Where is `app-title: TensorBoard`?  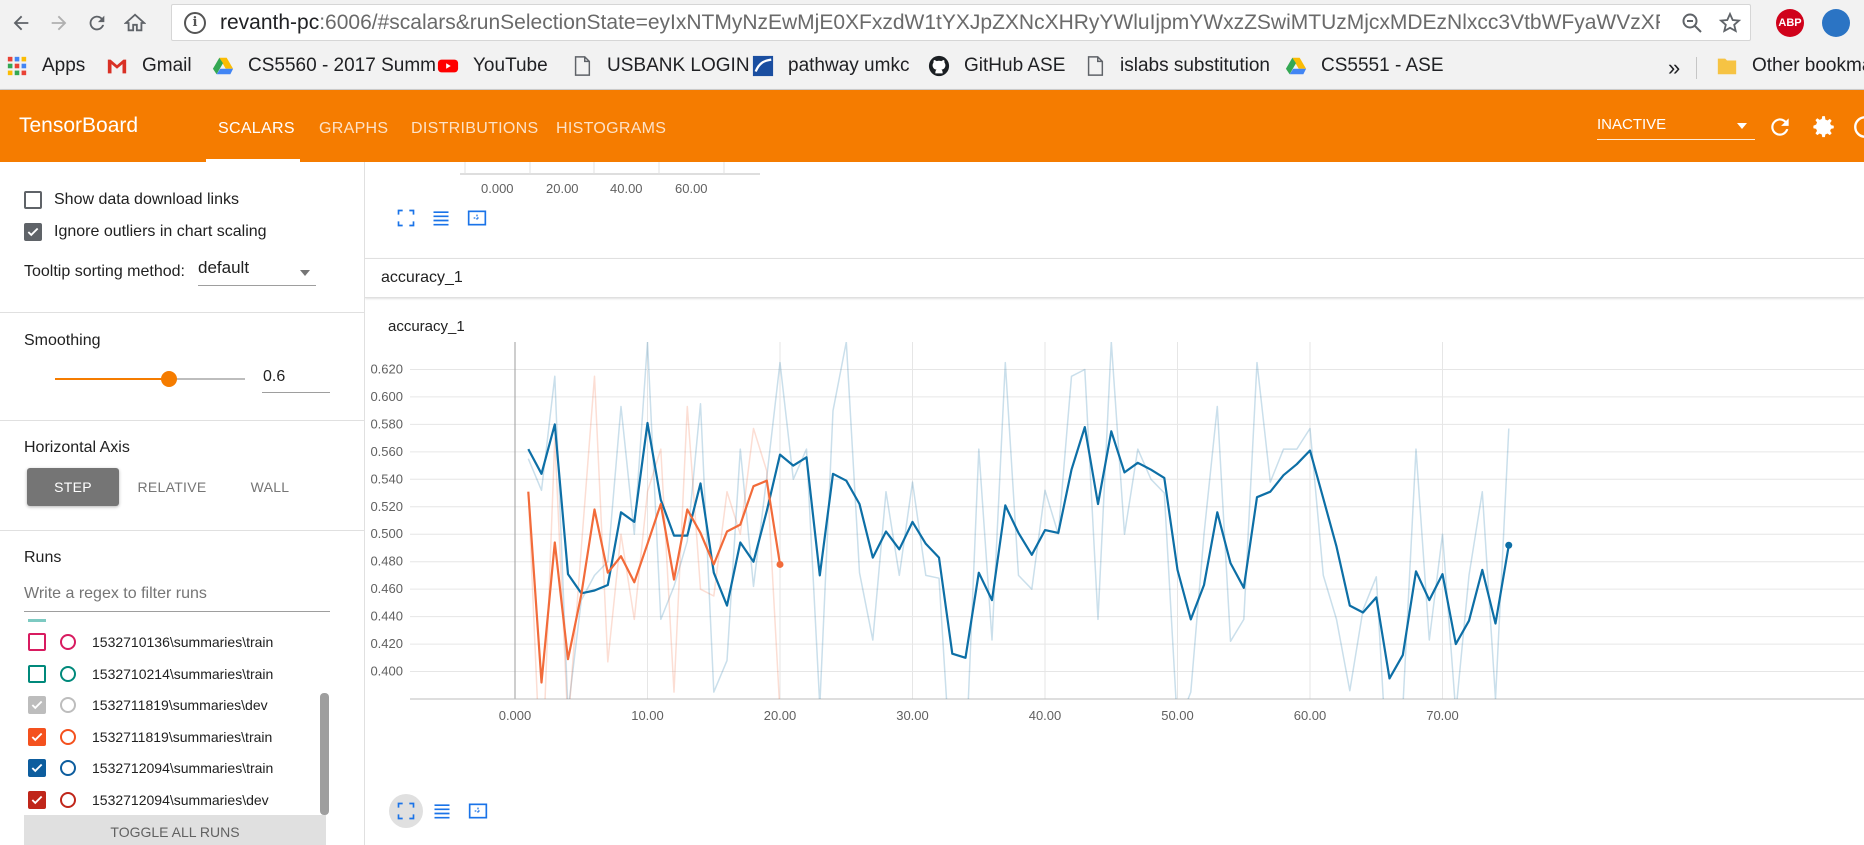
app-title: TensorBoard is located at coordinates (79, 125).